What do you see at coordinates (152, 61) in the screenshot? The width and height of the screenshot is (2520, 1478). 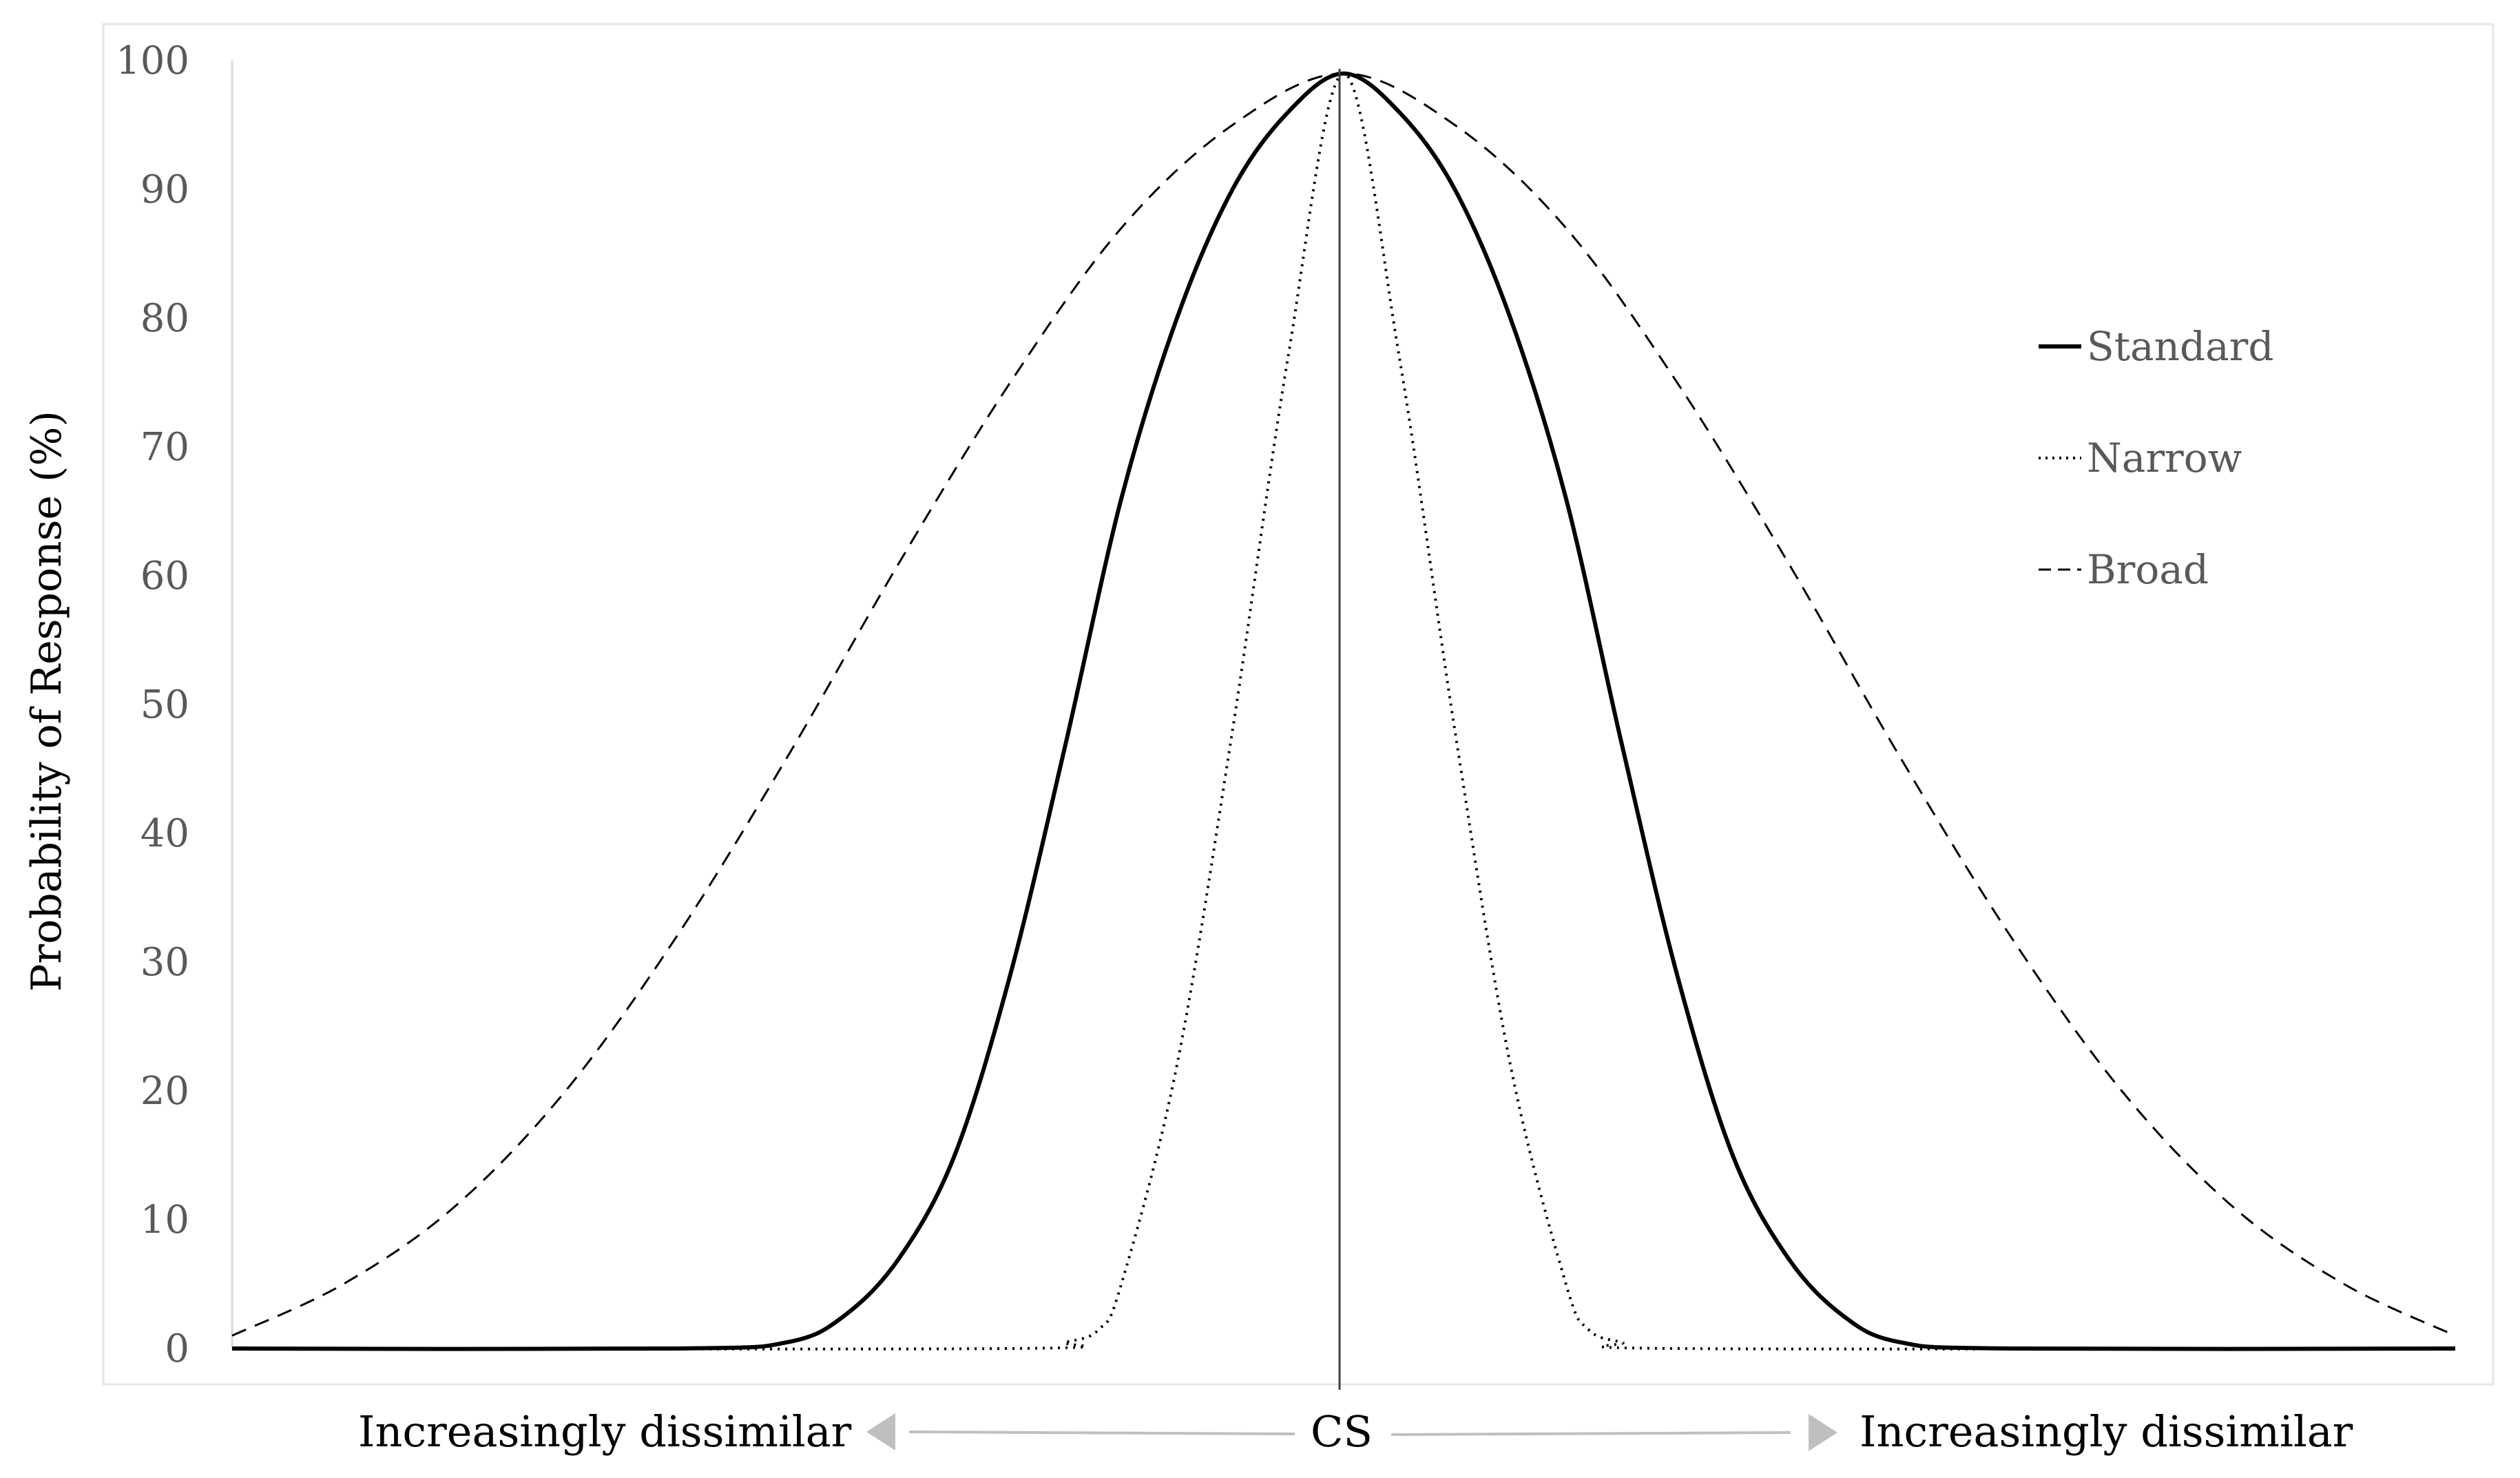 I see `y-tick-label-100: 100` at bounding box center [152, 61].